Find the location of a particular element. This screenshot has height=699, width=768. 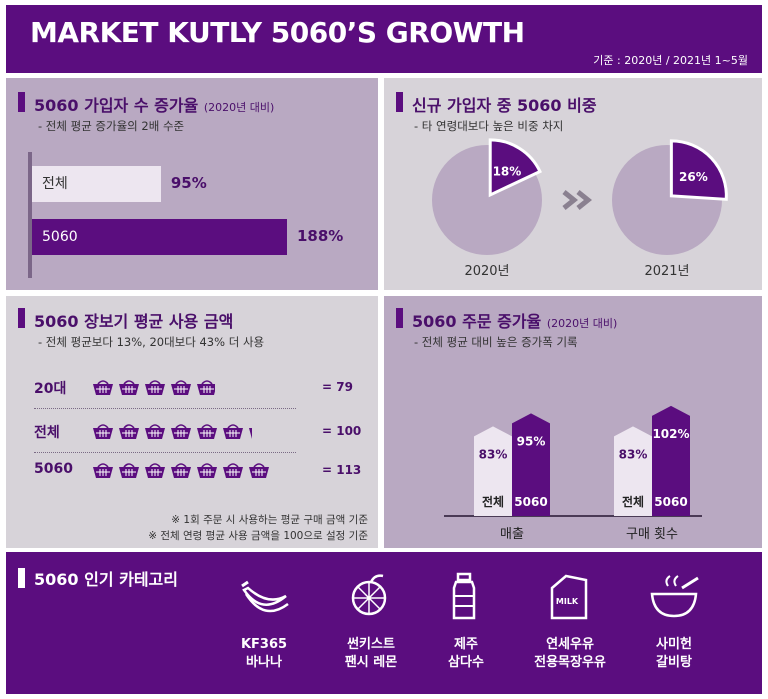

category-label-line2: 전용목장우유 is located at coordinates (570, 662).